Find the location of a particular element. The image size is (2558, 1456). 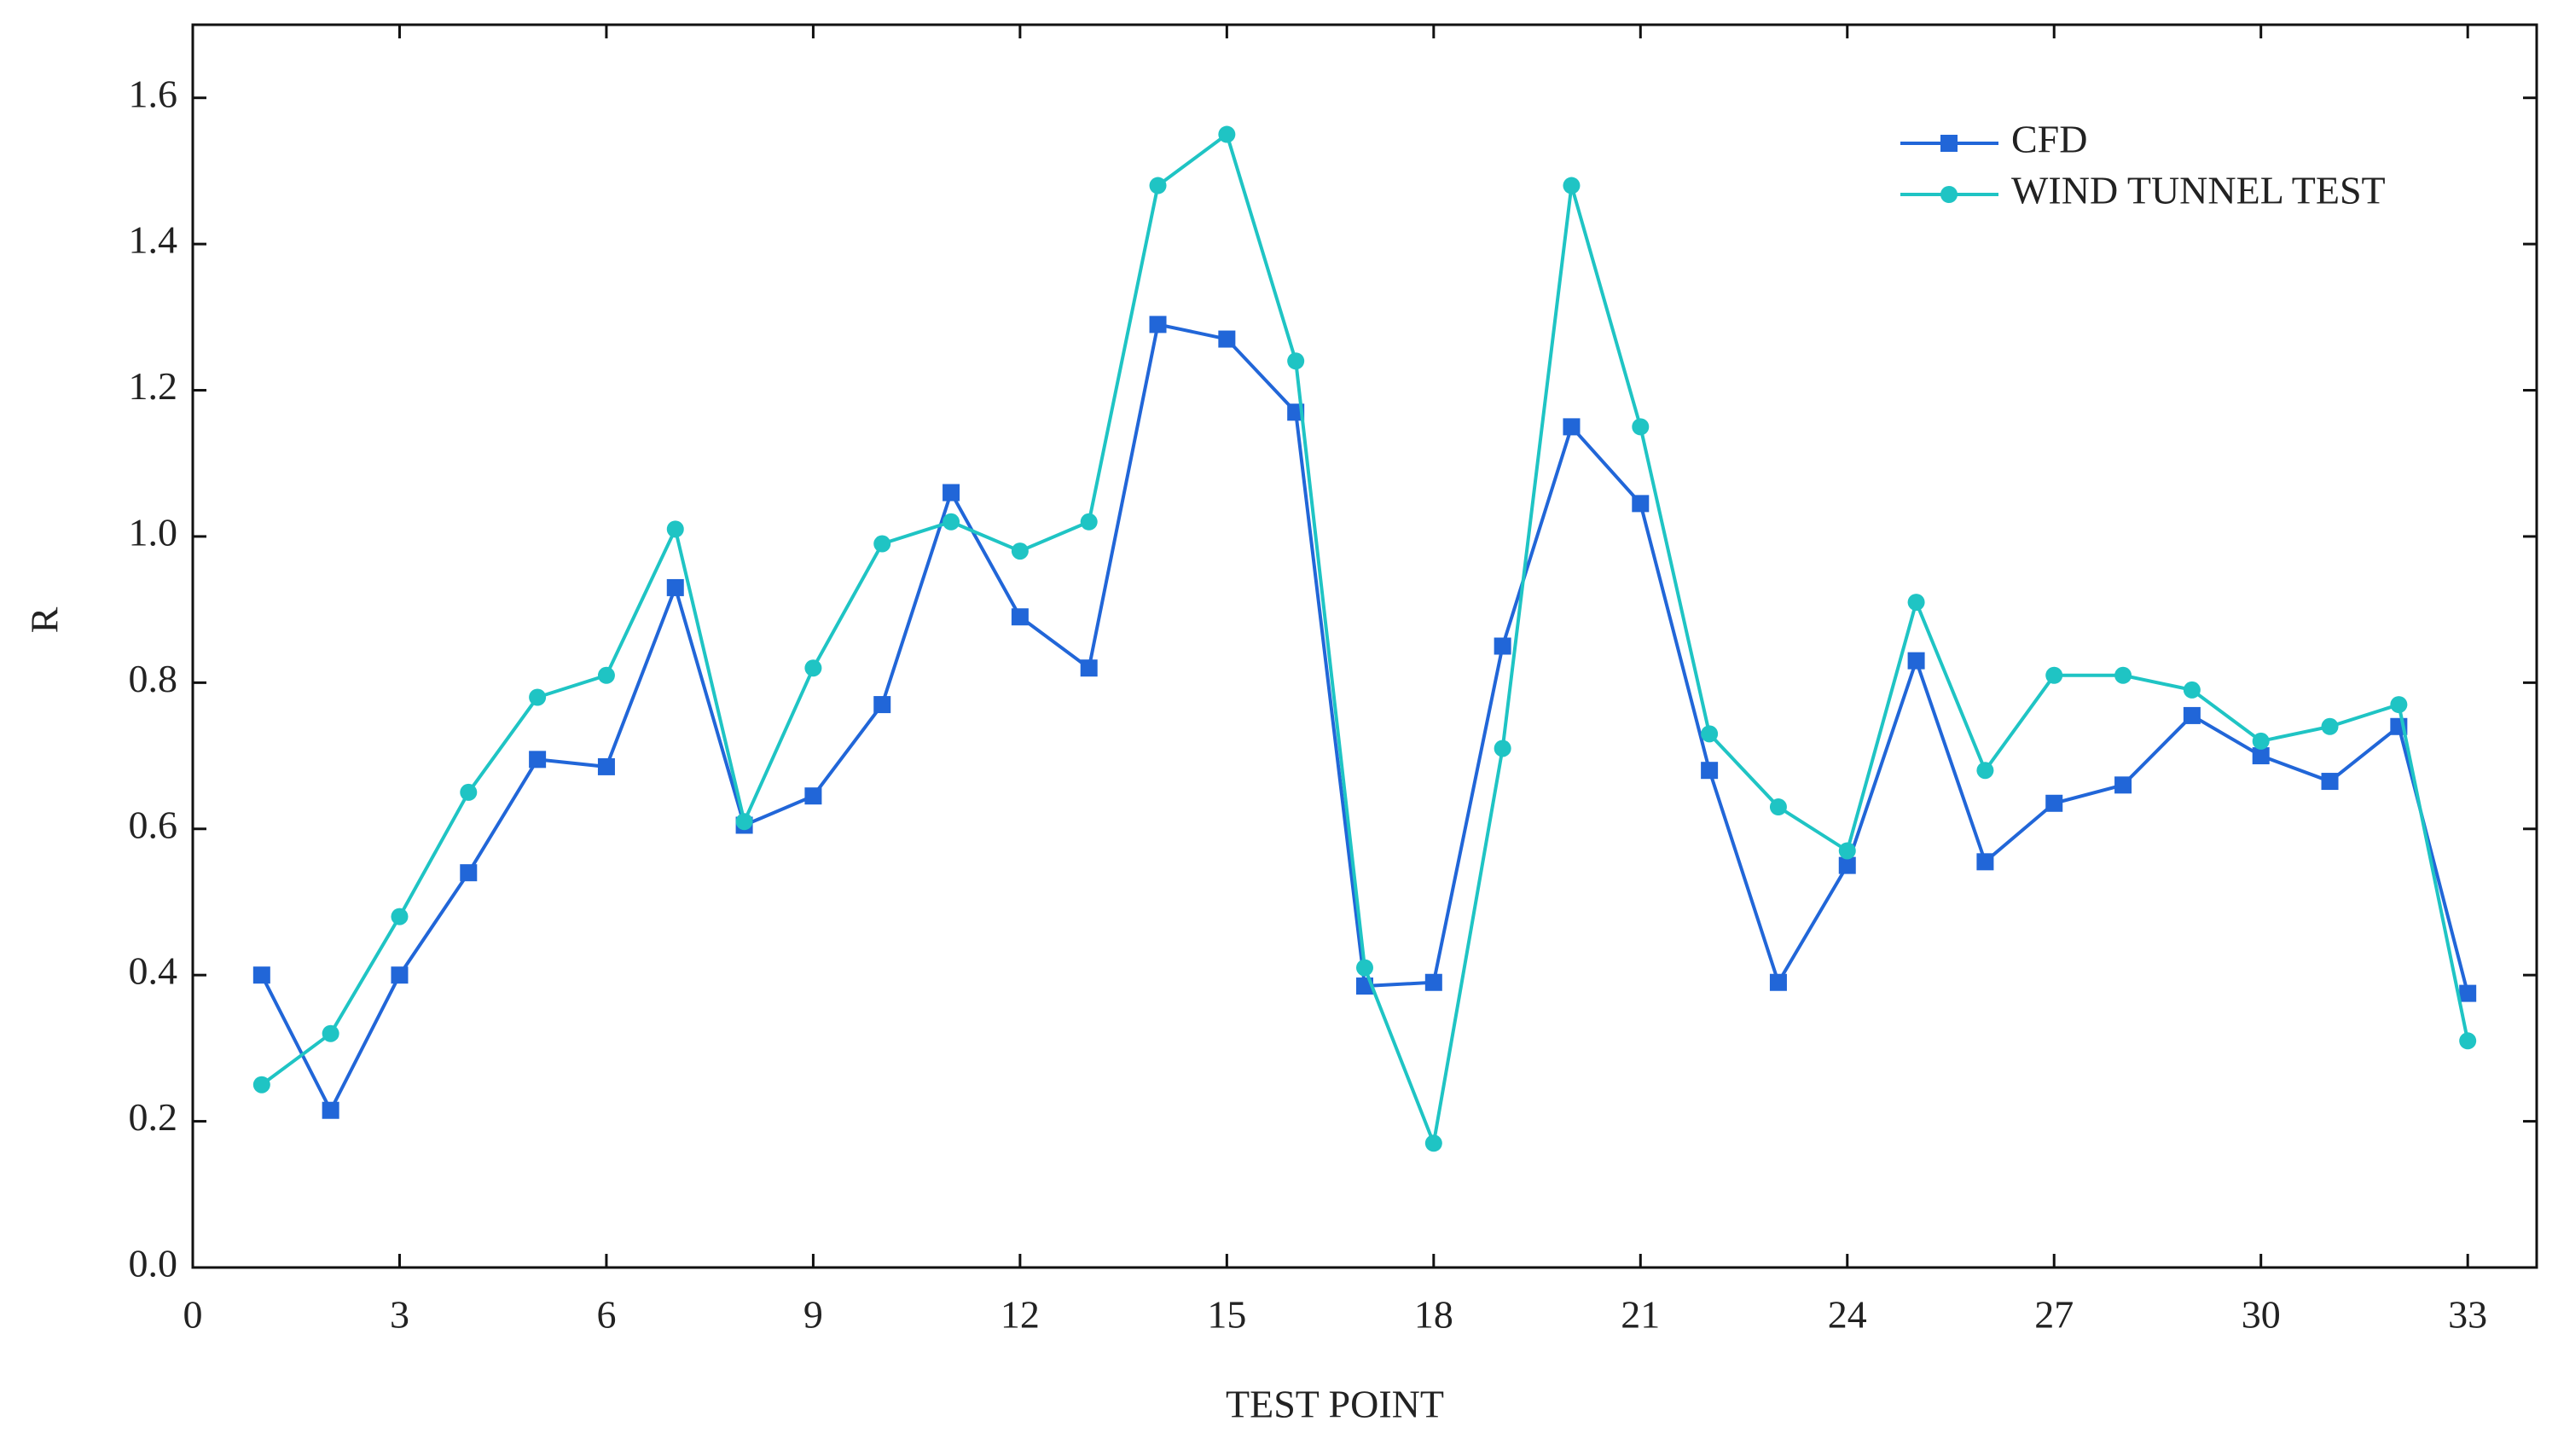

x-tick-label: 9 is located at coordinates (813, 1315).